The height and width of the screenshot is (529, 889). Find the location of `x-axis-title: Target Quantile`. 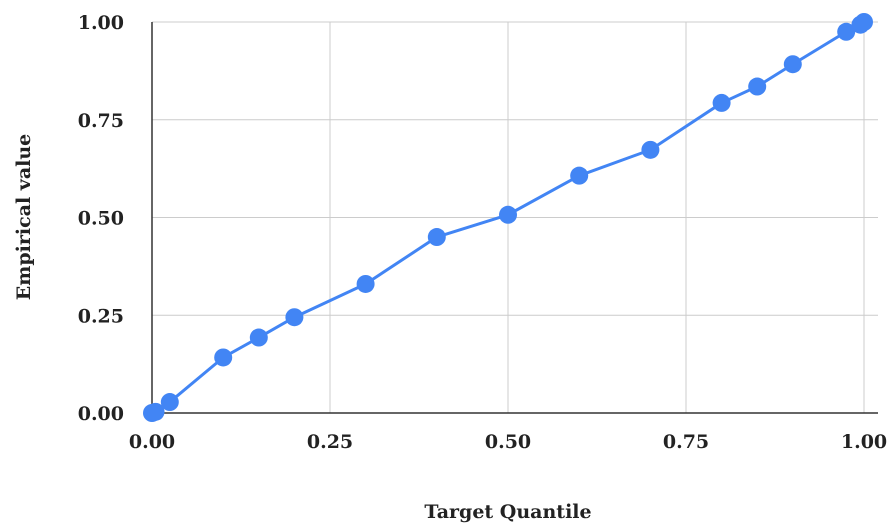

x-axis-title: Target Quantile is located at coordinates (507, 512).